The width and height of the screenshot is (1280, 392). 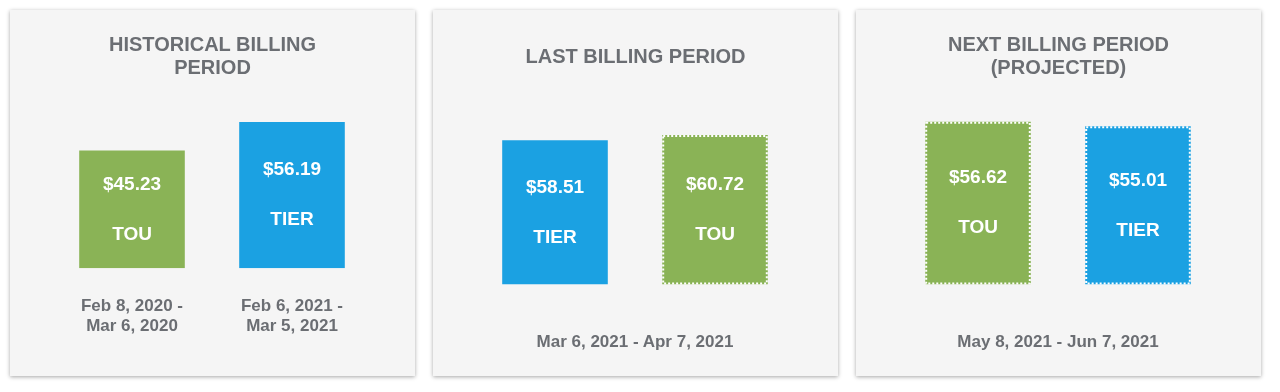 What do you see at coordinates (292, 169) in the screenshot?
I see `data-label: $56.19` at bounding box center [292, 169].